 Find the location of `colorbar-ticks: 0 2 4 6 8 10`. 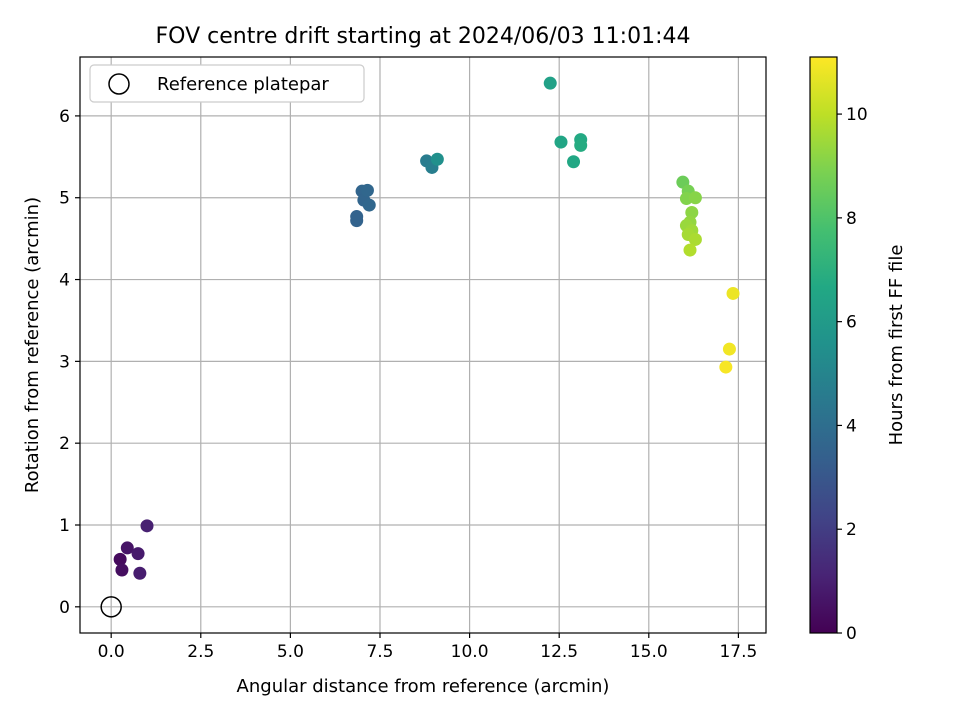

colorbar-ticks: 0 2 4 6 8 10 is located at coordinates (852, 374).